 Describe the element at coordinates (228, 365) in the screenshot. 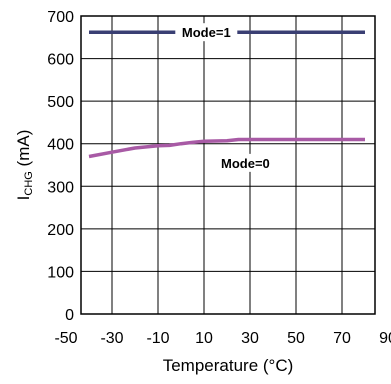

I see `x-axis-title: Temperature (°C)` at that location.